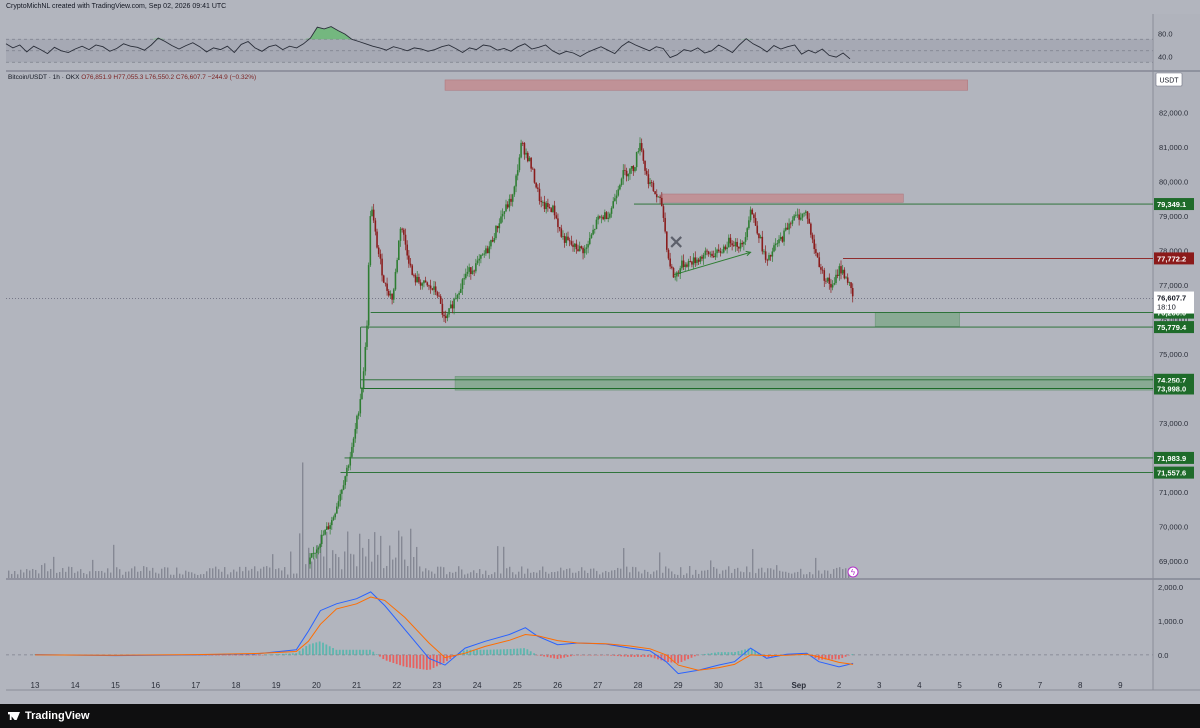 The height and width of the screenshot is (728, 1200). Describe the element at coordinates (444, 633) in the screenshot. I see `macd-line` at that location.